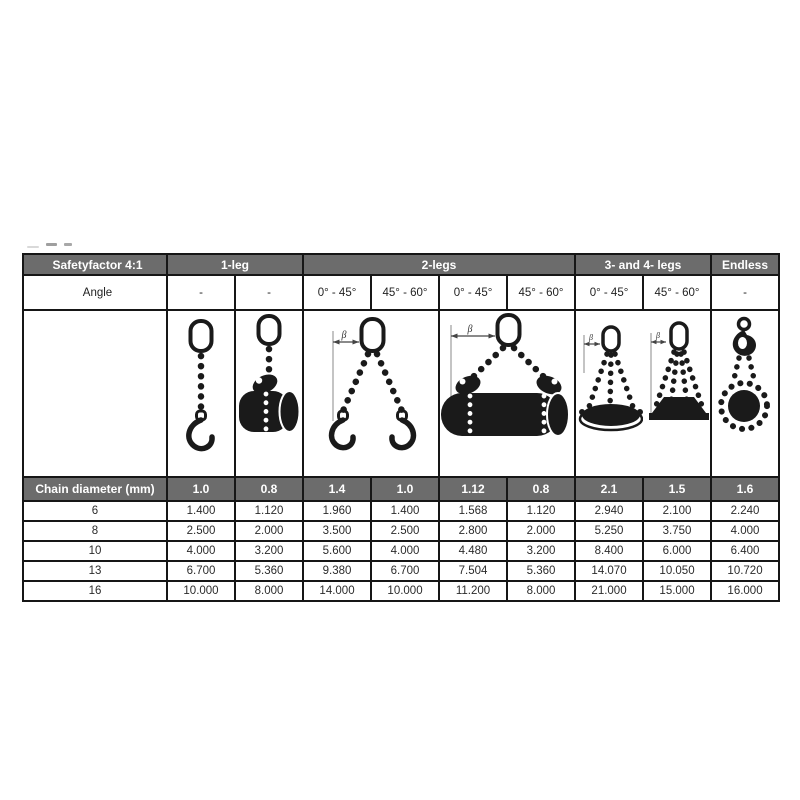 The height and width of the screenshot is (800, 800). Describe the element at coordinates (337, 571) in the screenshot. I see `capacity-cell: 9.380` at that location.